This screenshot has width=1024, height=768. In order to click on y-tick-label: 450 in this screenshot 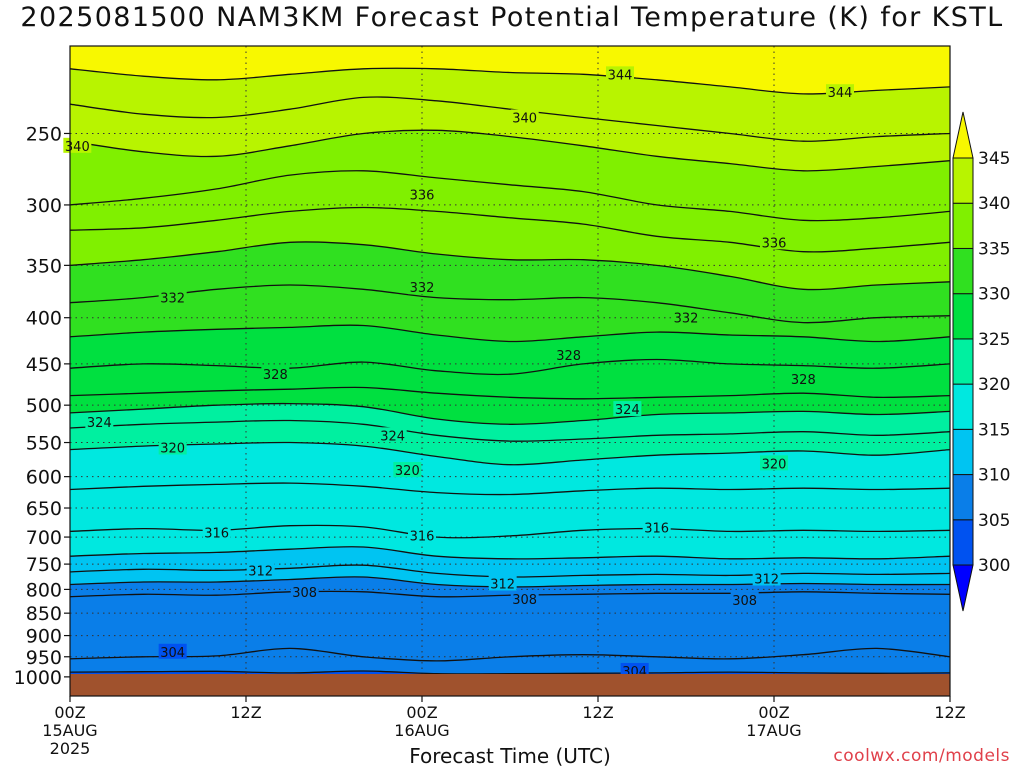, I will do `click(44, 365)`.